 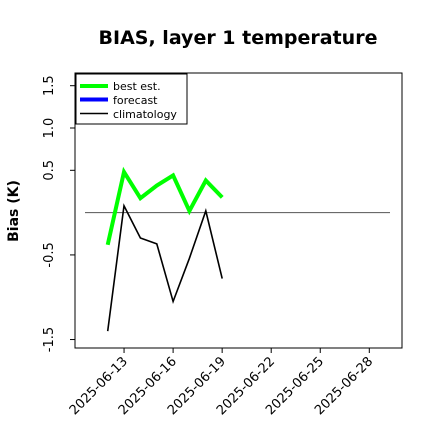 What do you see at coordinates (238, 38) in the screenshot?
I see `chart-title: BIAS, layer 1 temperature` at bounding box center [238, 38].